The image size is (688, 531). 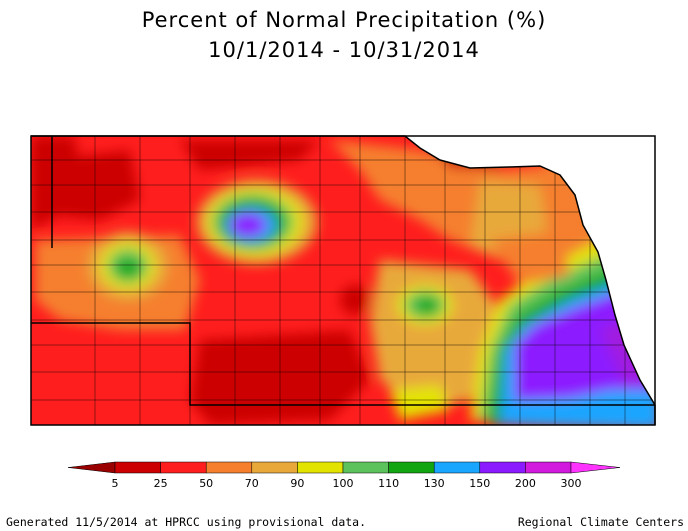 What do you see at coordinates (600, 522) in the screenshot?
I see `footer-source: Regional Climate Centers` at bounding box center [600, 522].